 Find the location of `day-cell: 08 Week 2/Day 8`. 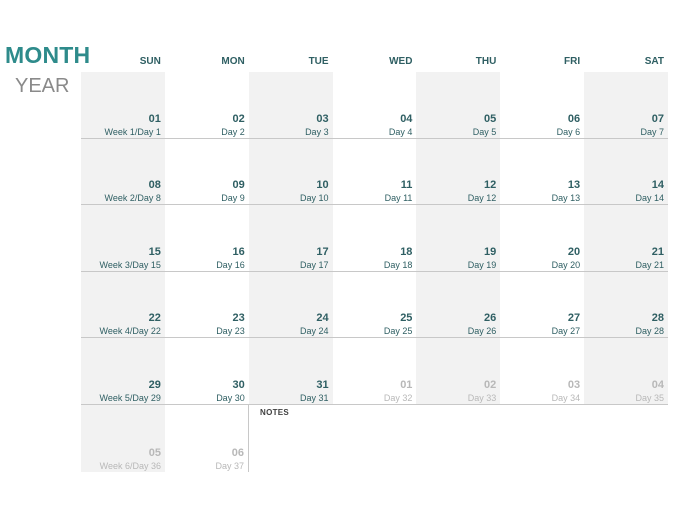

day-cell: 08 Week 2/Day 8 is located at coordinates (123, 172).